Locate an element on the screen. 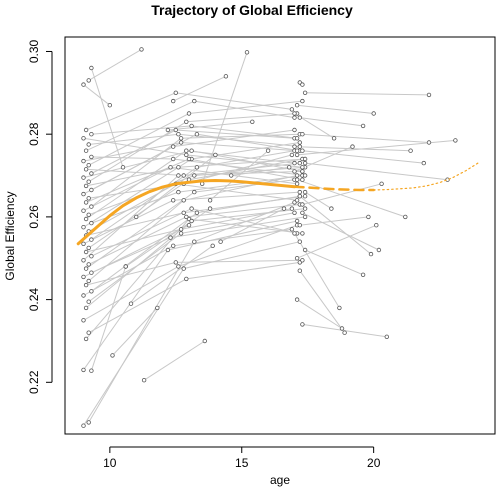 The height and width of the screenshot is (493, 500). fit-line-dotted is located at coordinates (426, 176).